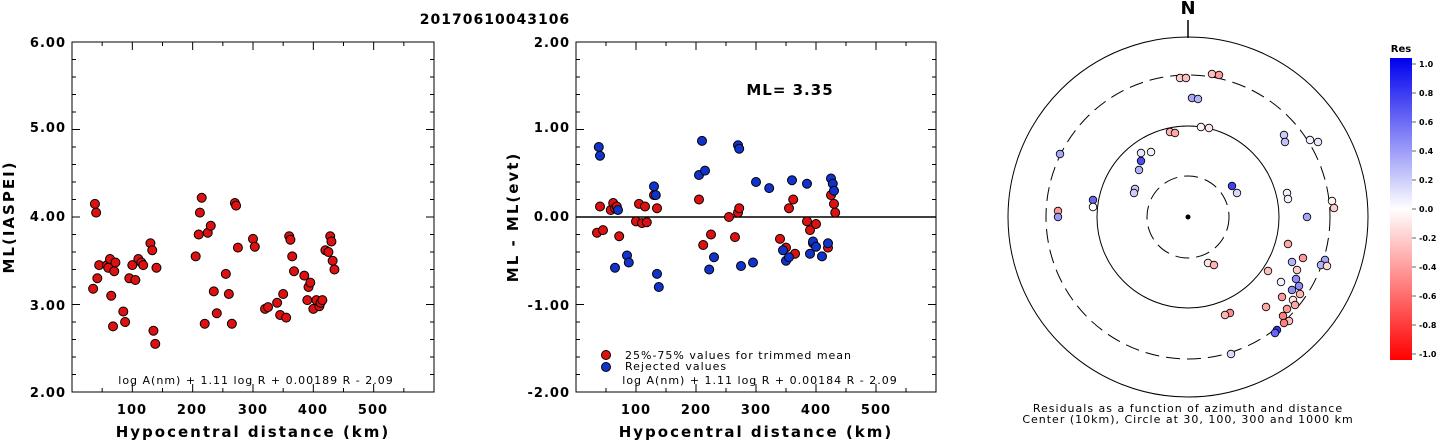 This screenshot has width=1437, height=441. I want to click on panel2-x-tick: 100, so click(636, 410).